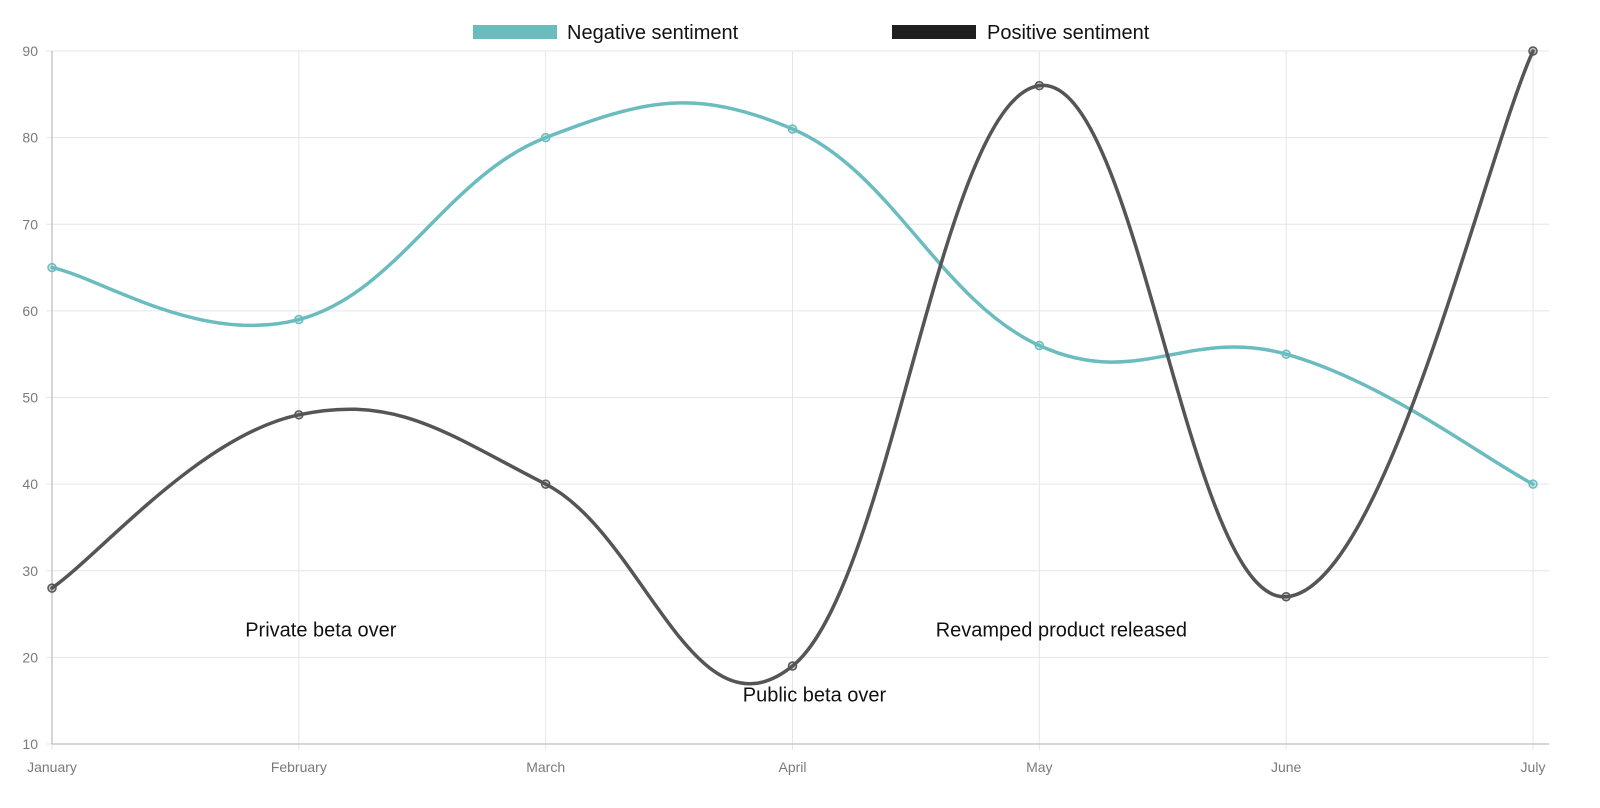 This screenshot has height=808, width=1600. I want to click on x-tick-label: April, so click(792, 767).